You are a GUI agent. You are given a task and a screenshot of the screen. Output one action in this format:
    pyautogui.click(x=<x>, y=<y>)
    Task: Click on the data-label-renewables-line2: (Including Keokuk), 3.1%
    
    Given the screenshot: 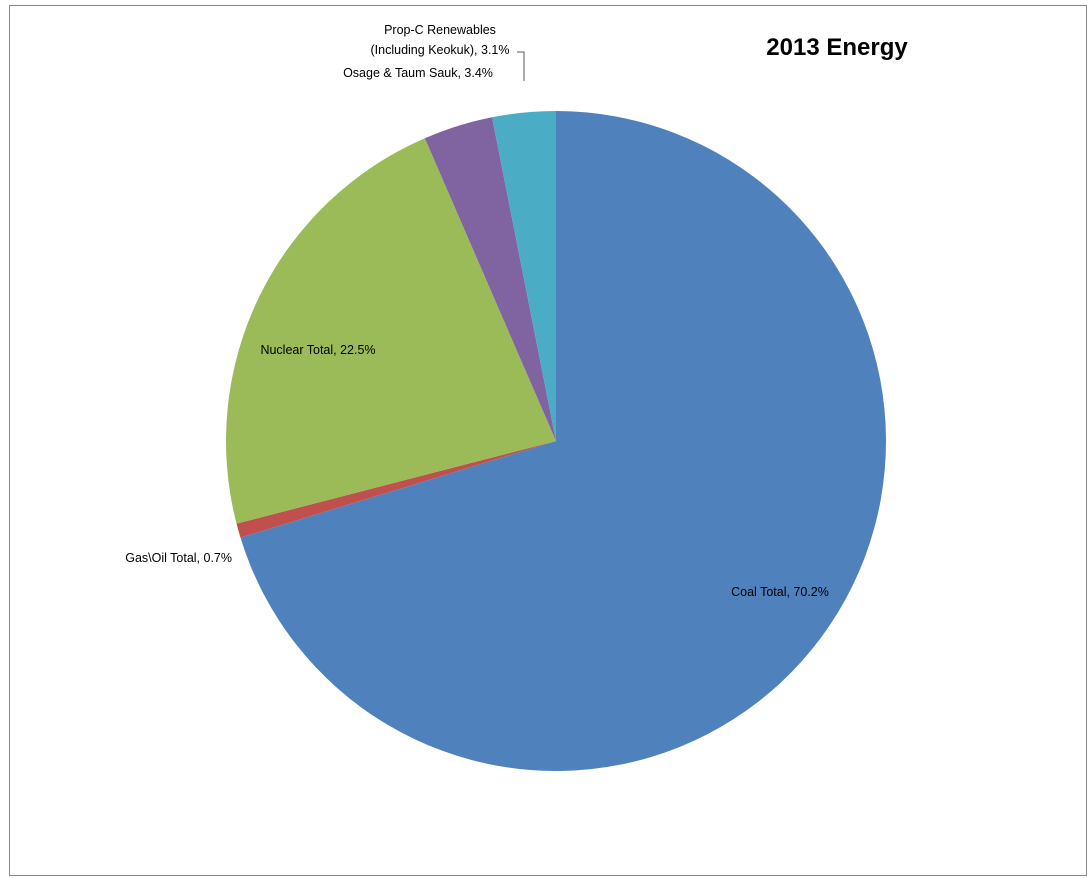 What is the action you would take?
    pyautogui.click(x=440, y=50)
    